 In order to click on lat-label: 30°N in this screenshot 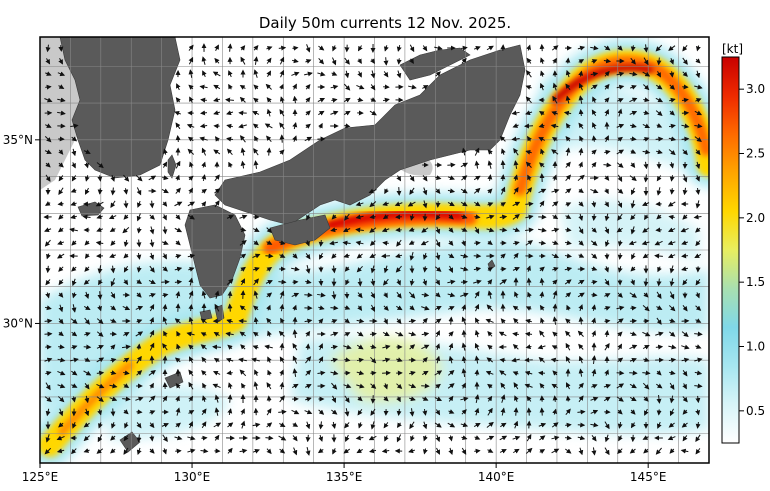, I will do `click(18, 323)`.